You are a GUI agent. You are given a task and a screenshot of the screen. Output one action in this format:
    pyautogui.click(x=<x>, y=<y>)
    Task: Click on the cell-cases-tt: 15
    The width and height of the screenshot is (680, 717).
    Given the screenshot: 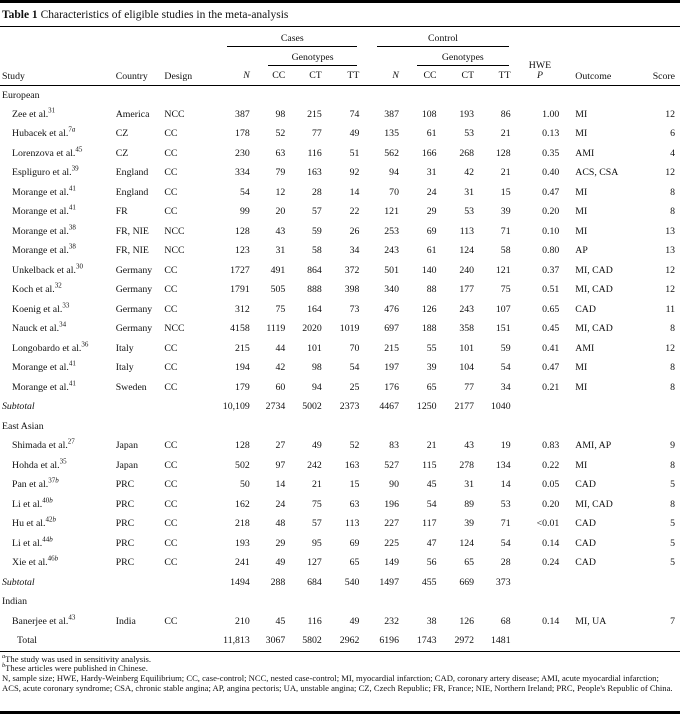 What is the action you would take?
    pyautogui.click(x=354, y=485)
    